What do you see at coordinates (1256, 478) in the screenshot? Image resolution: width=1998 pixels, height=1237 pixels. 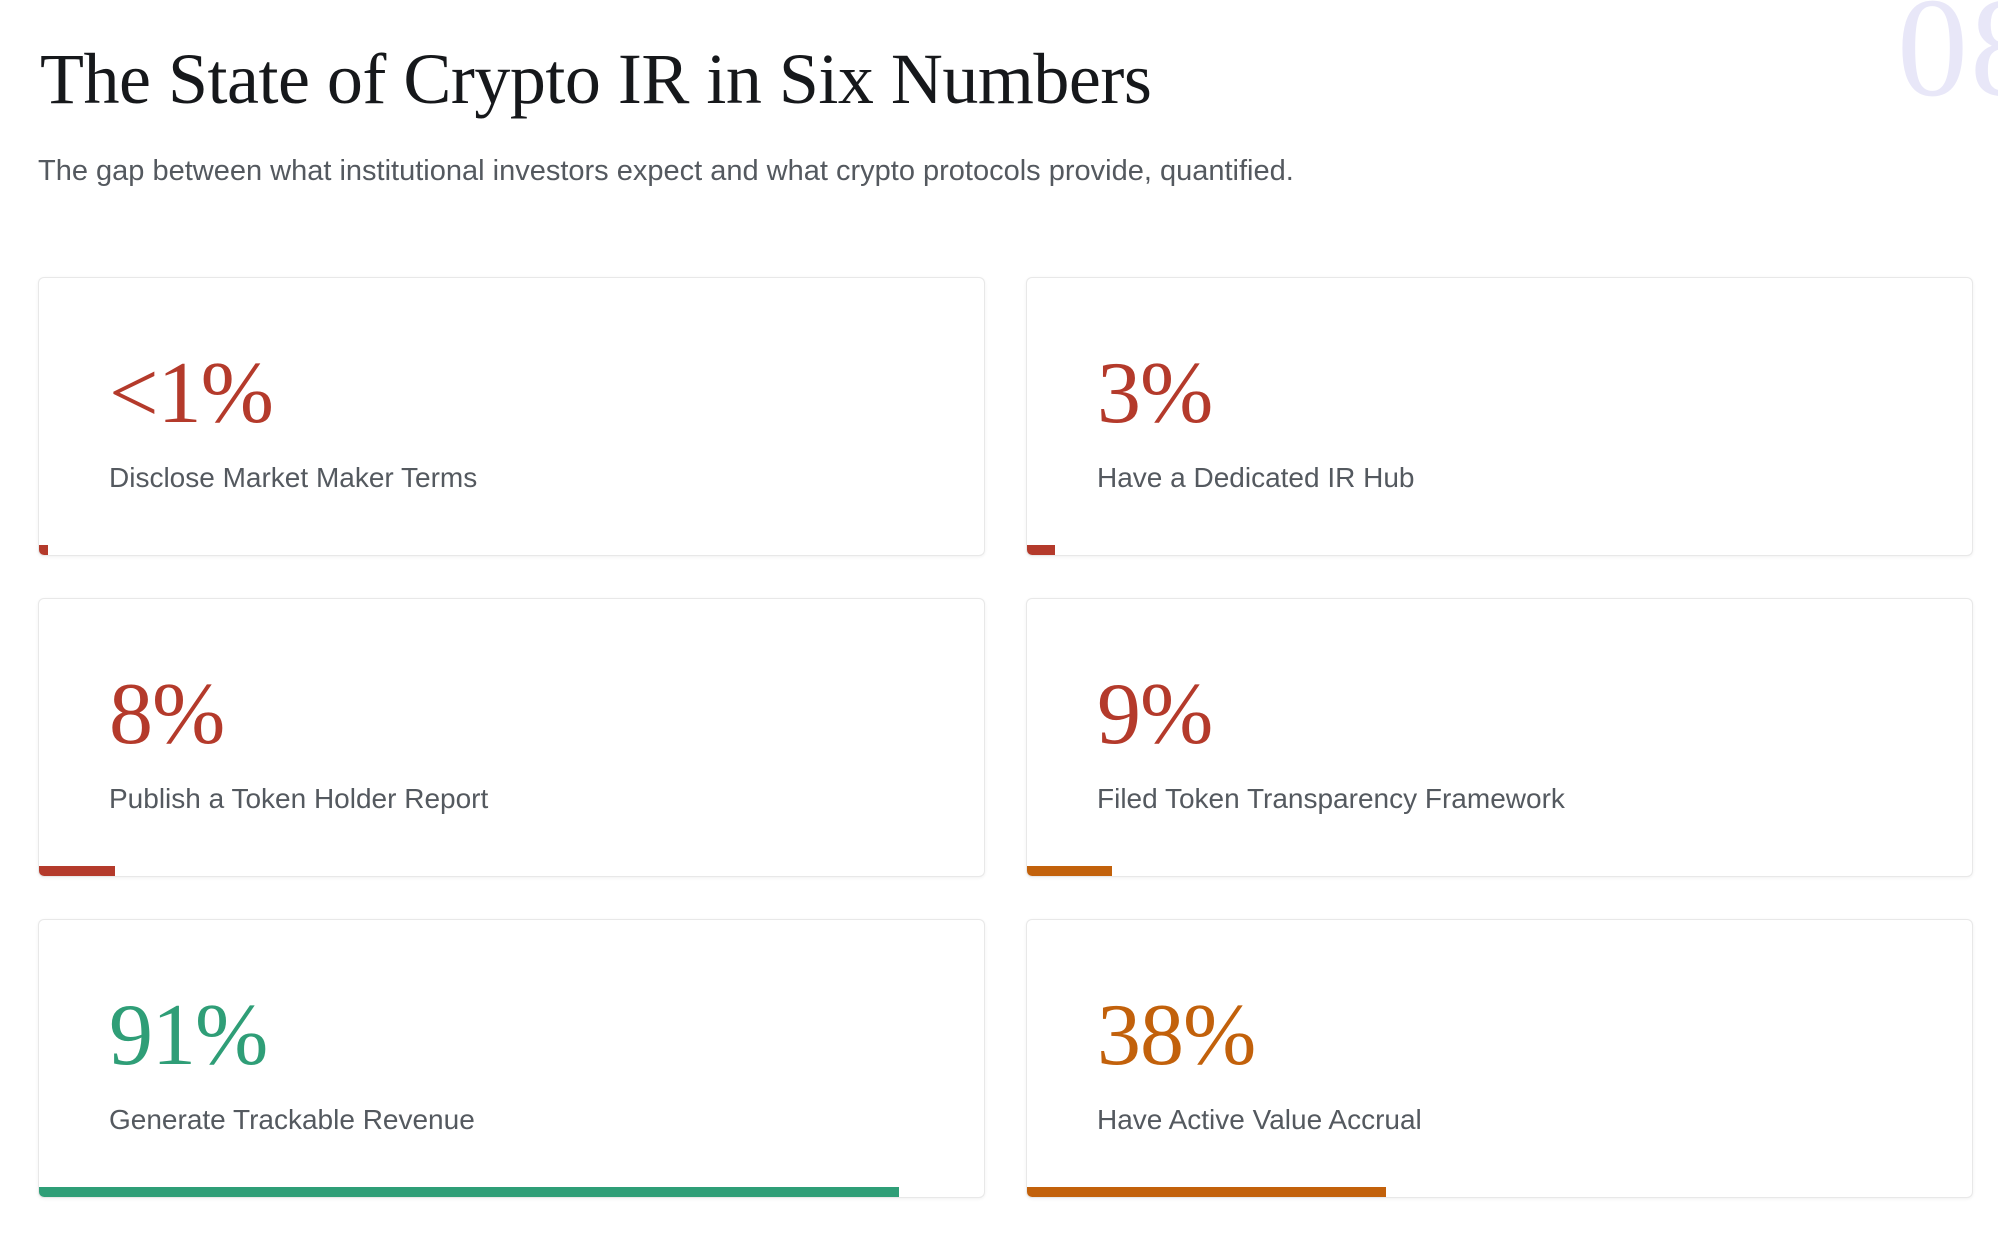 I see `stat-label: Have a Dedicated IR Hub` at bounding box center [1256, 478].